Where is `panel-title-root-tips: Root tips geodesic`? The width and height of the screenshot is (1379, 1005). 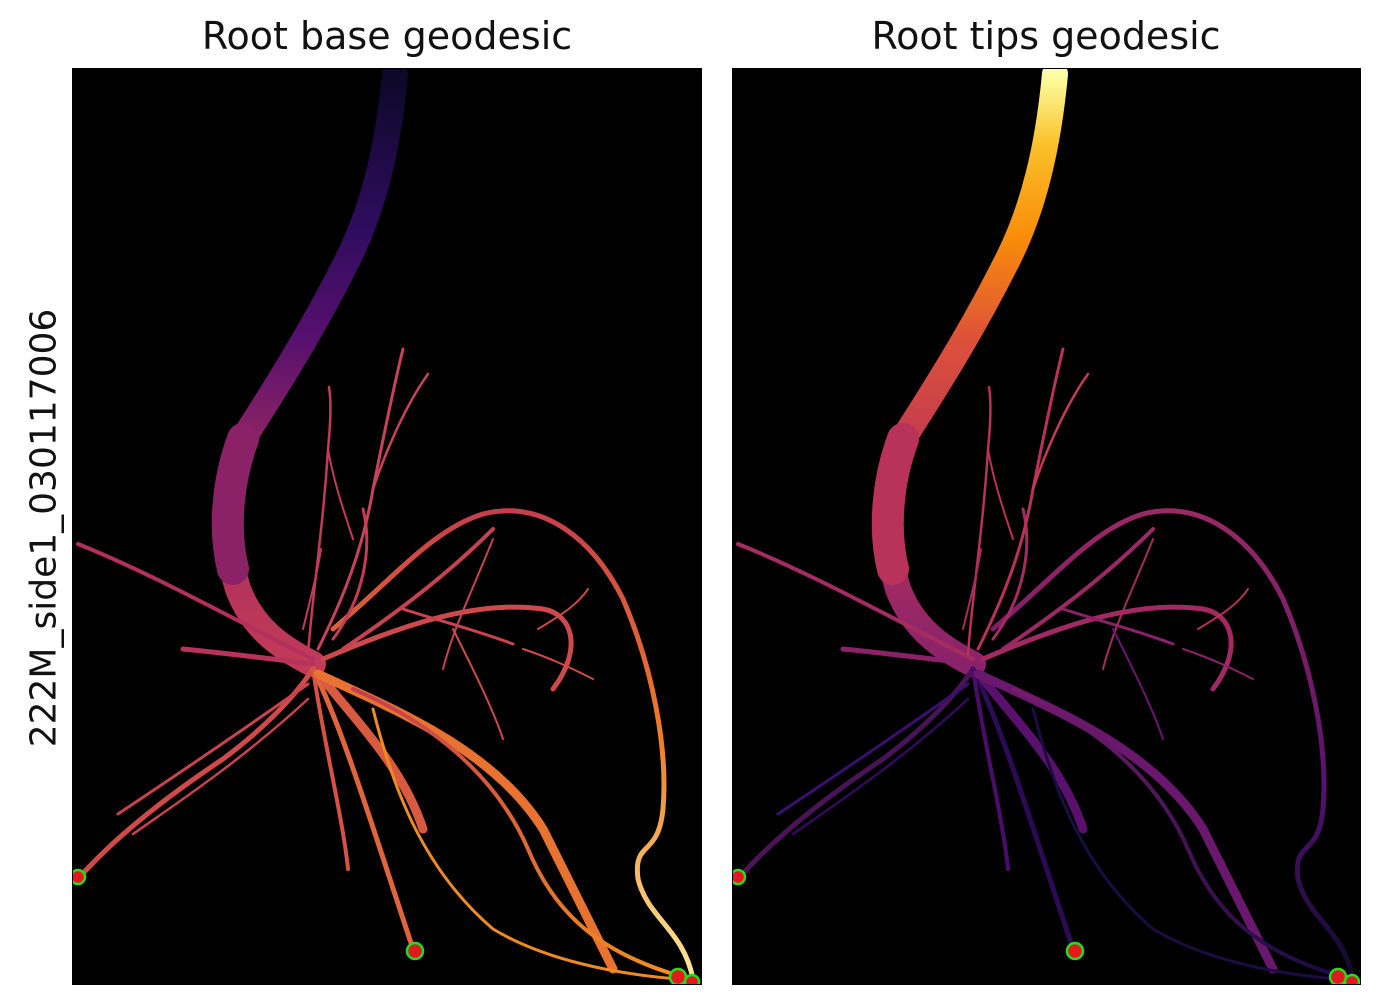 panel-title-root-tips: Root tips geodesic is located at coordinates (1046, 36).